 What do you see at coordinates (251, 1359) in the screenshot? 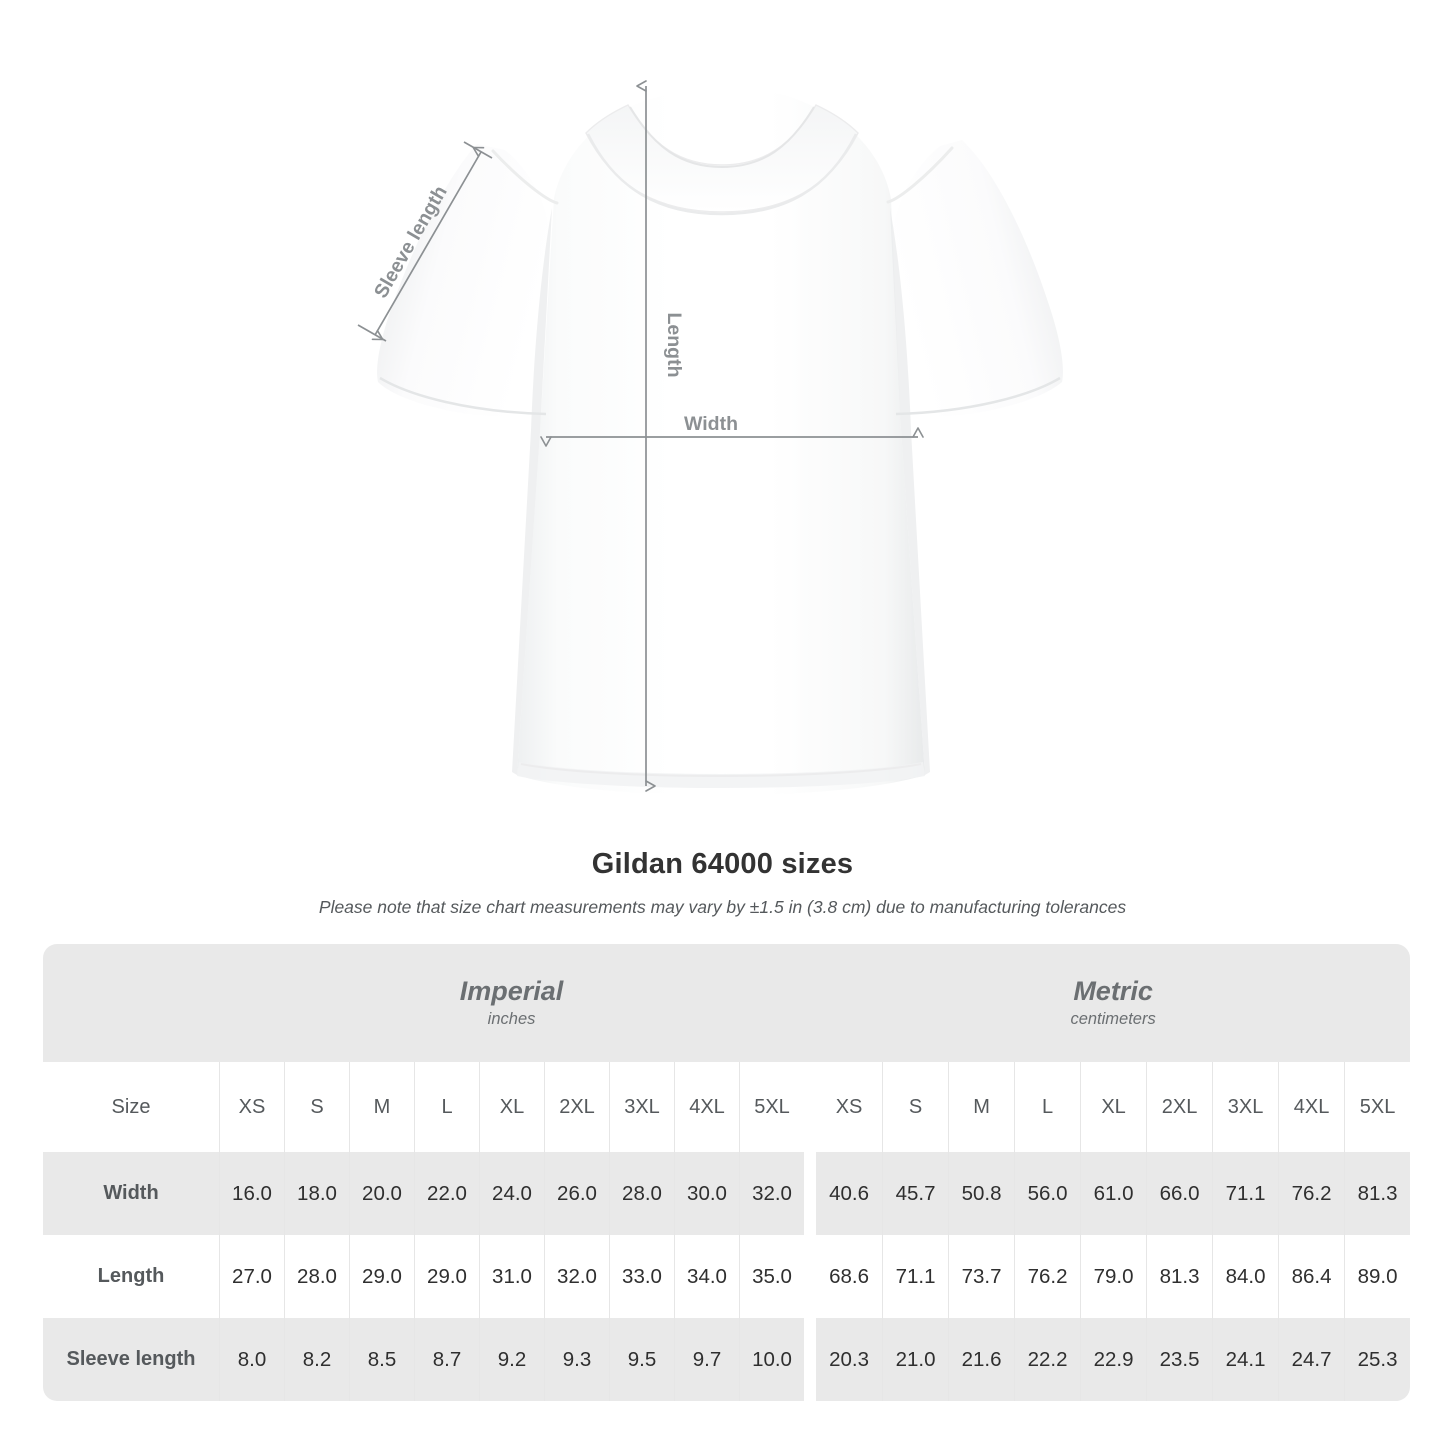
I see `cell-sleeve-imperial-xs: 8.0` at bounding box center [251, 1359].